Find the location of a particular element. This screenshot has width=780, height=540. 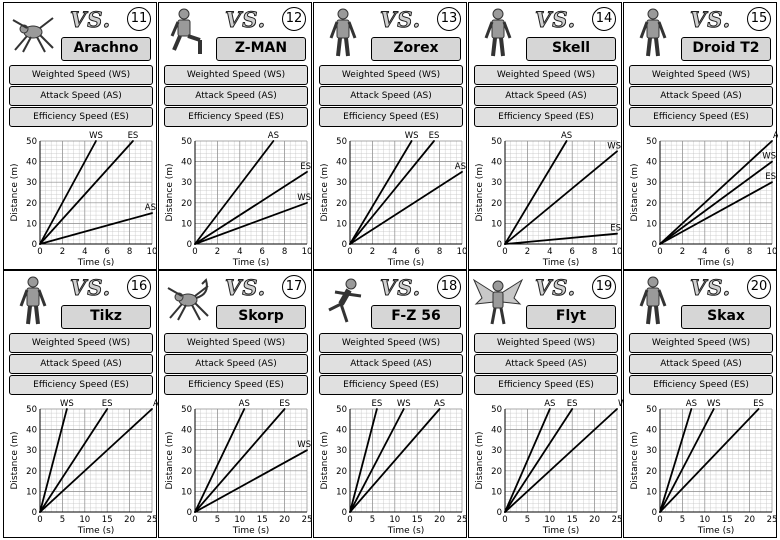

robot-name: Zorex is located at coordinates (416, 49).